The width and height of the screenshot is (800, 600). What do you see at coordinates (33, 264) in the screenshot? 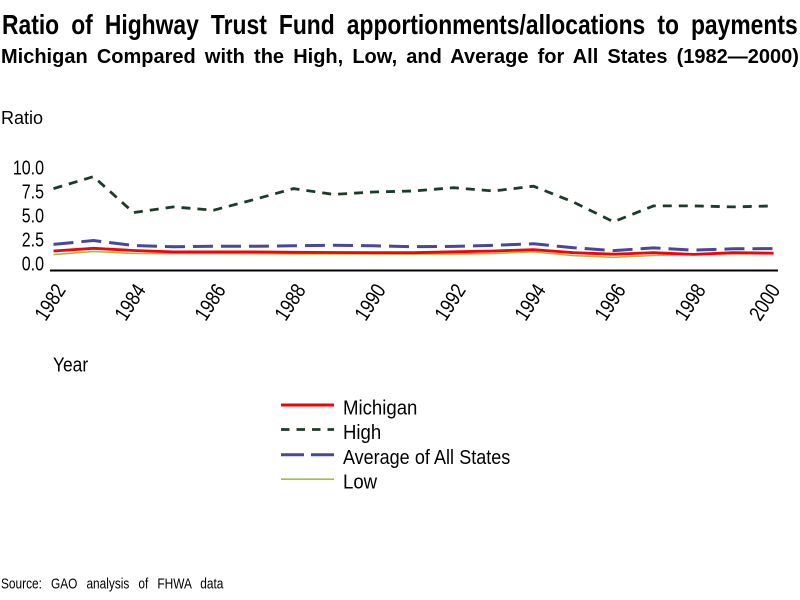
I see `svg-text: 0.0` at bounding box center [33, 264].